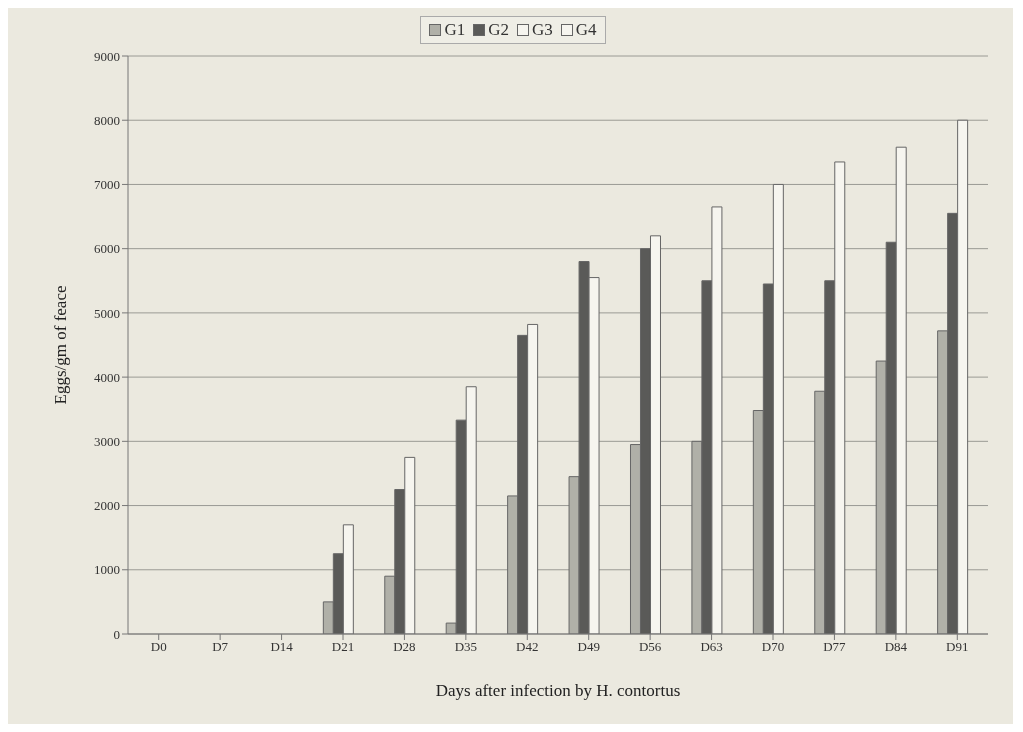 Image resolution: width=1023 pixels, height=732 pixels. Describe the element at coordinates (711, 647) in the screenshot. I see `x-tick-label: D63` at that location.